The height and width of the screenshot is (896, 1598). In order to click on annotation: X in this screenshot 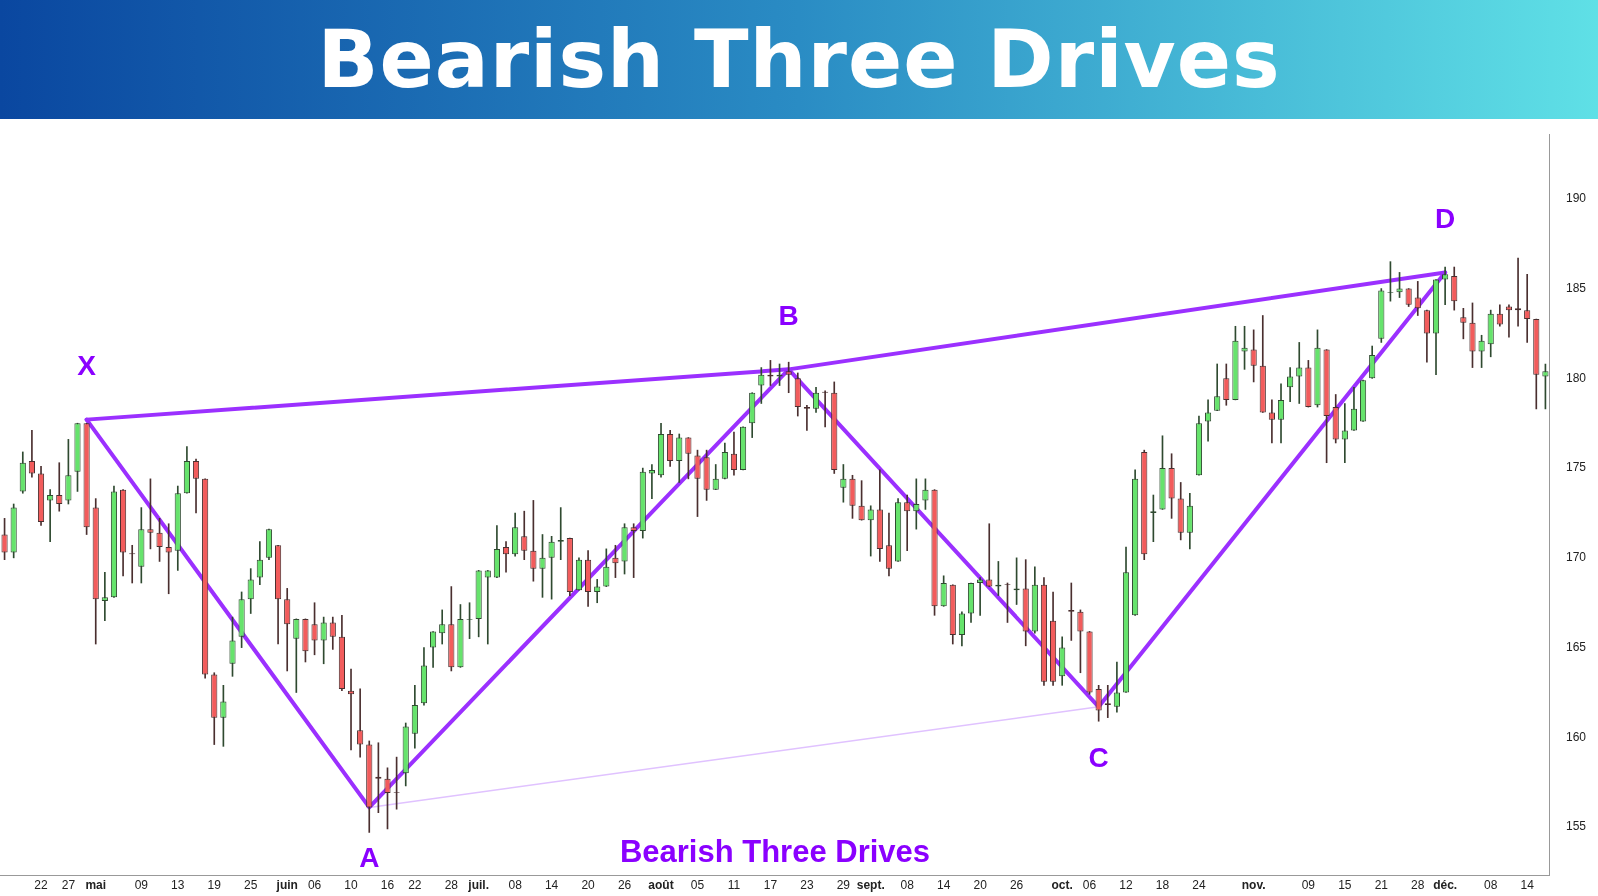, I will do `click(87, 366)`.